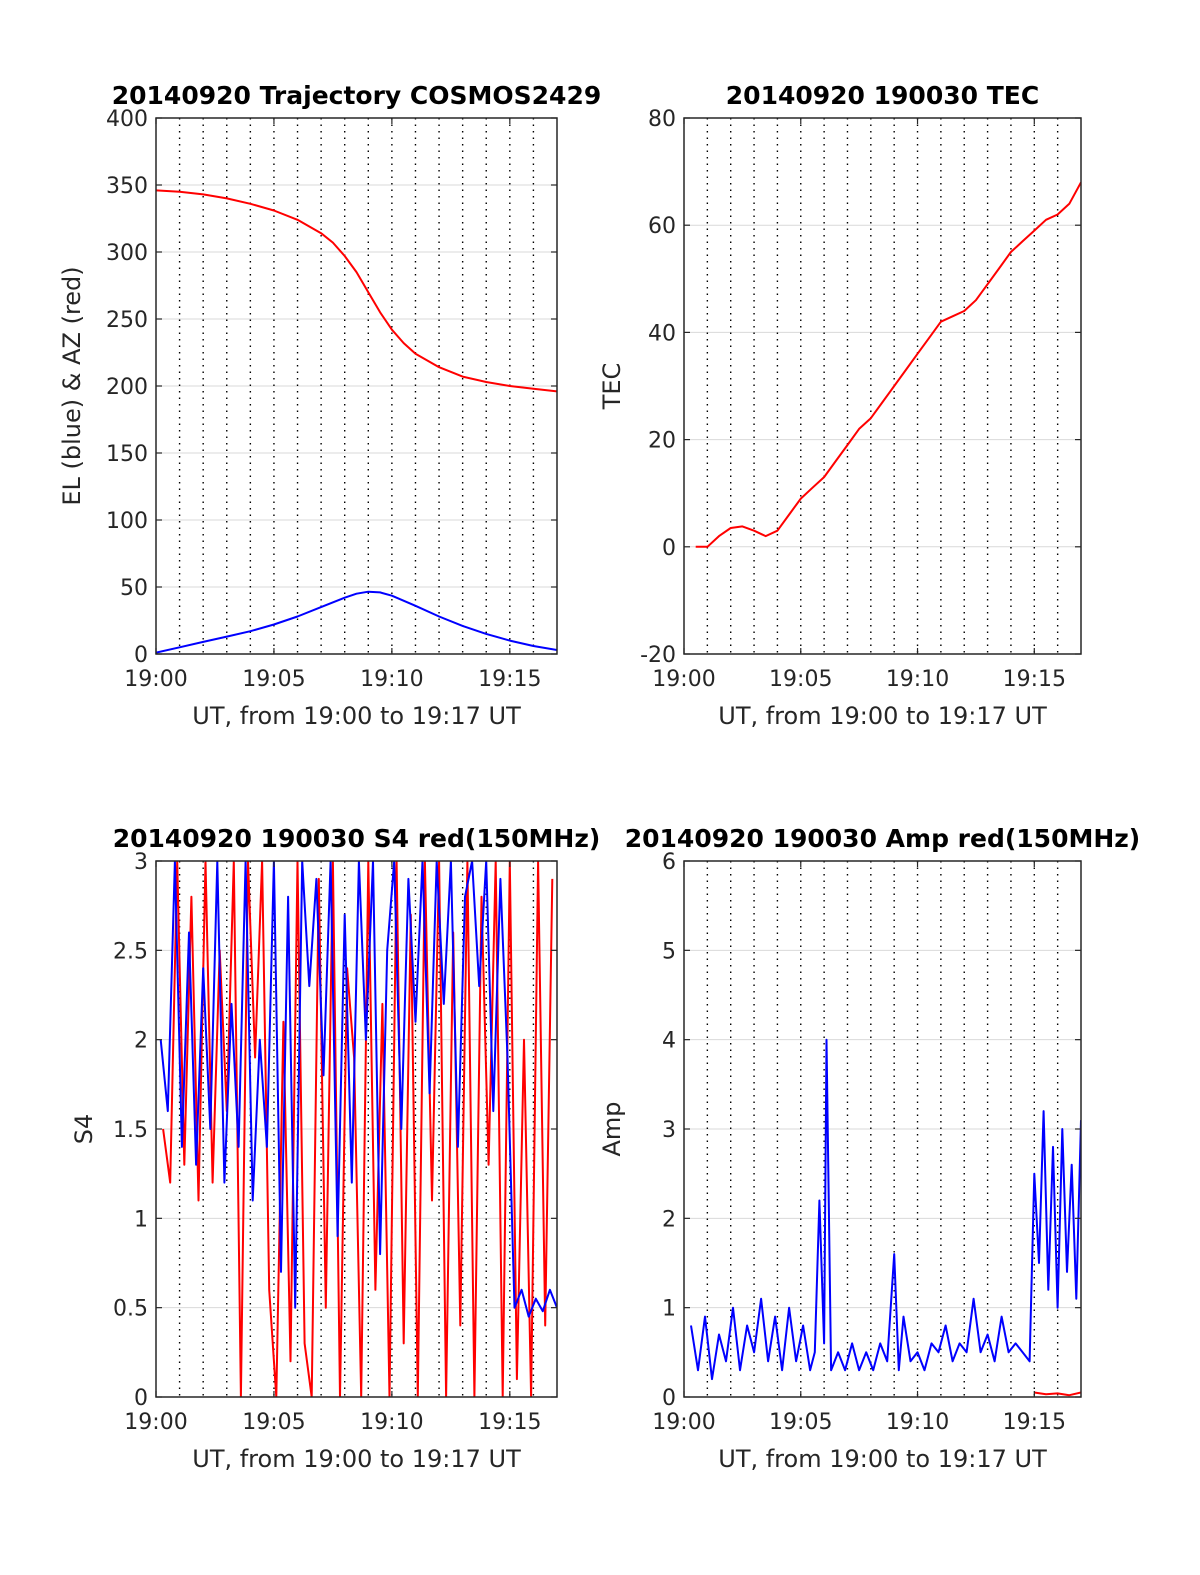  I want to click on y-tick-label: 150, so click(127, 454).